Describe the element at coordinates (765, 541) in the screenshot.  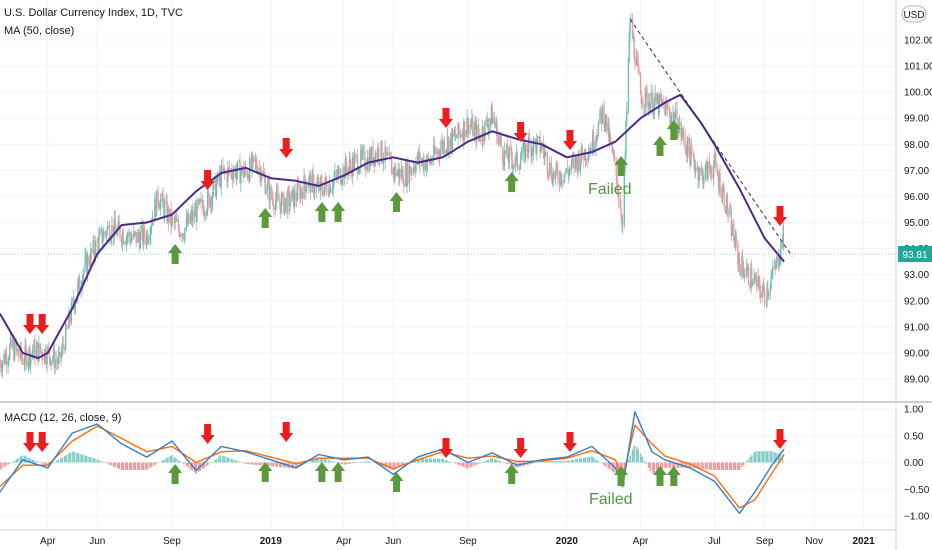
I see `time-axis-tick: Sep` at that location.